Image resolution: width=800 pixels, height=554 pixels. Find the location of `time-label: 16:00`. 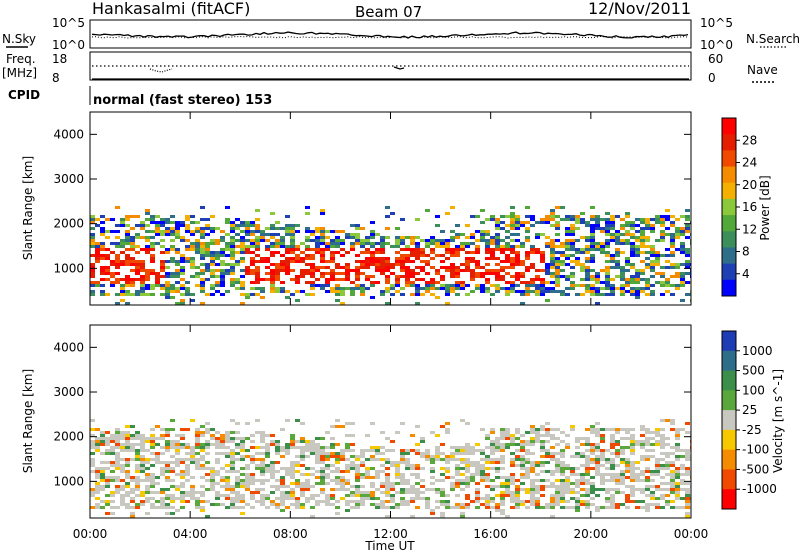

time-label: 16:00 is located at coordinates (490, 534).